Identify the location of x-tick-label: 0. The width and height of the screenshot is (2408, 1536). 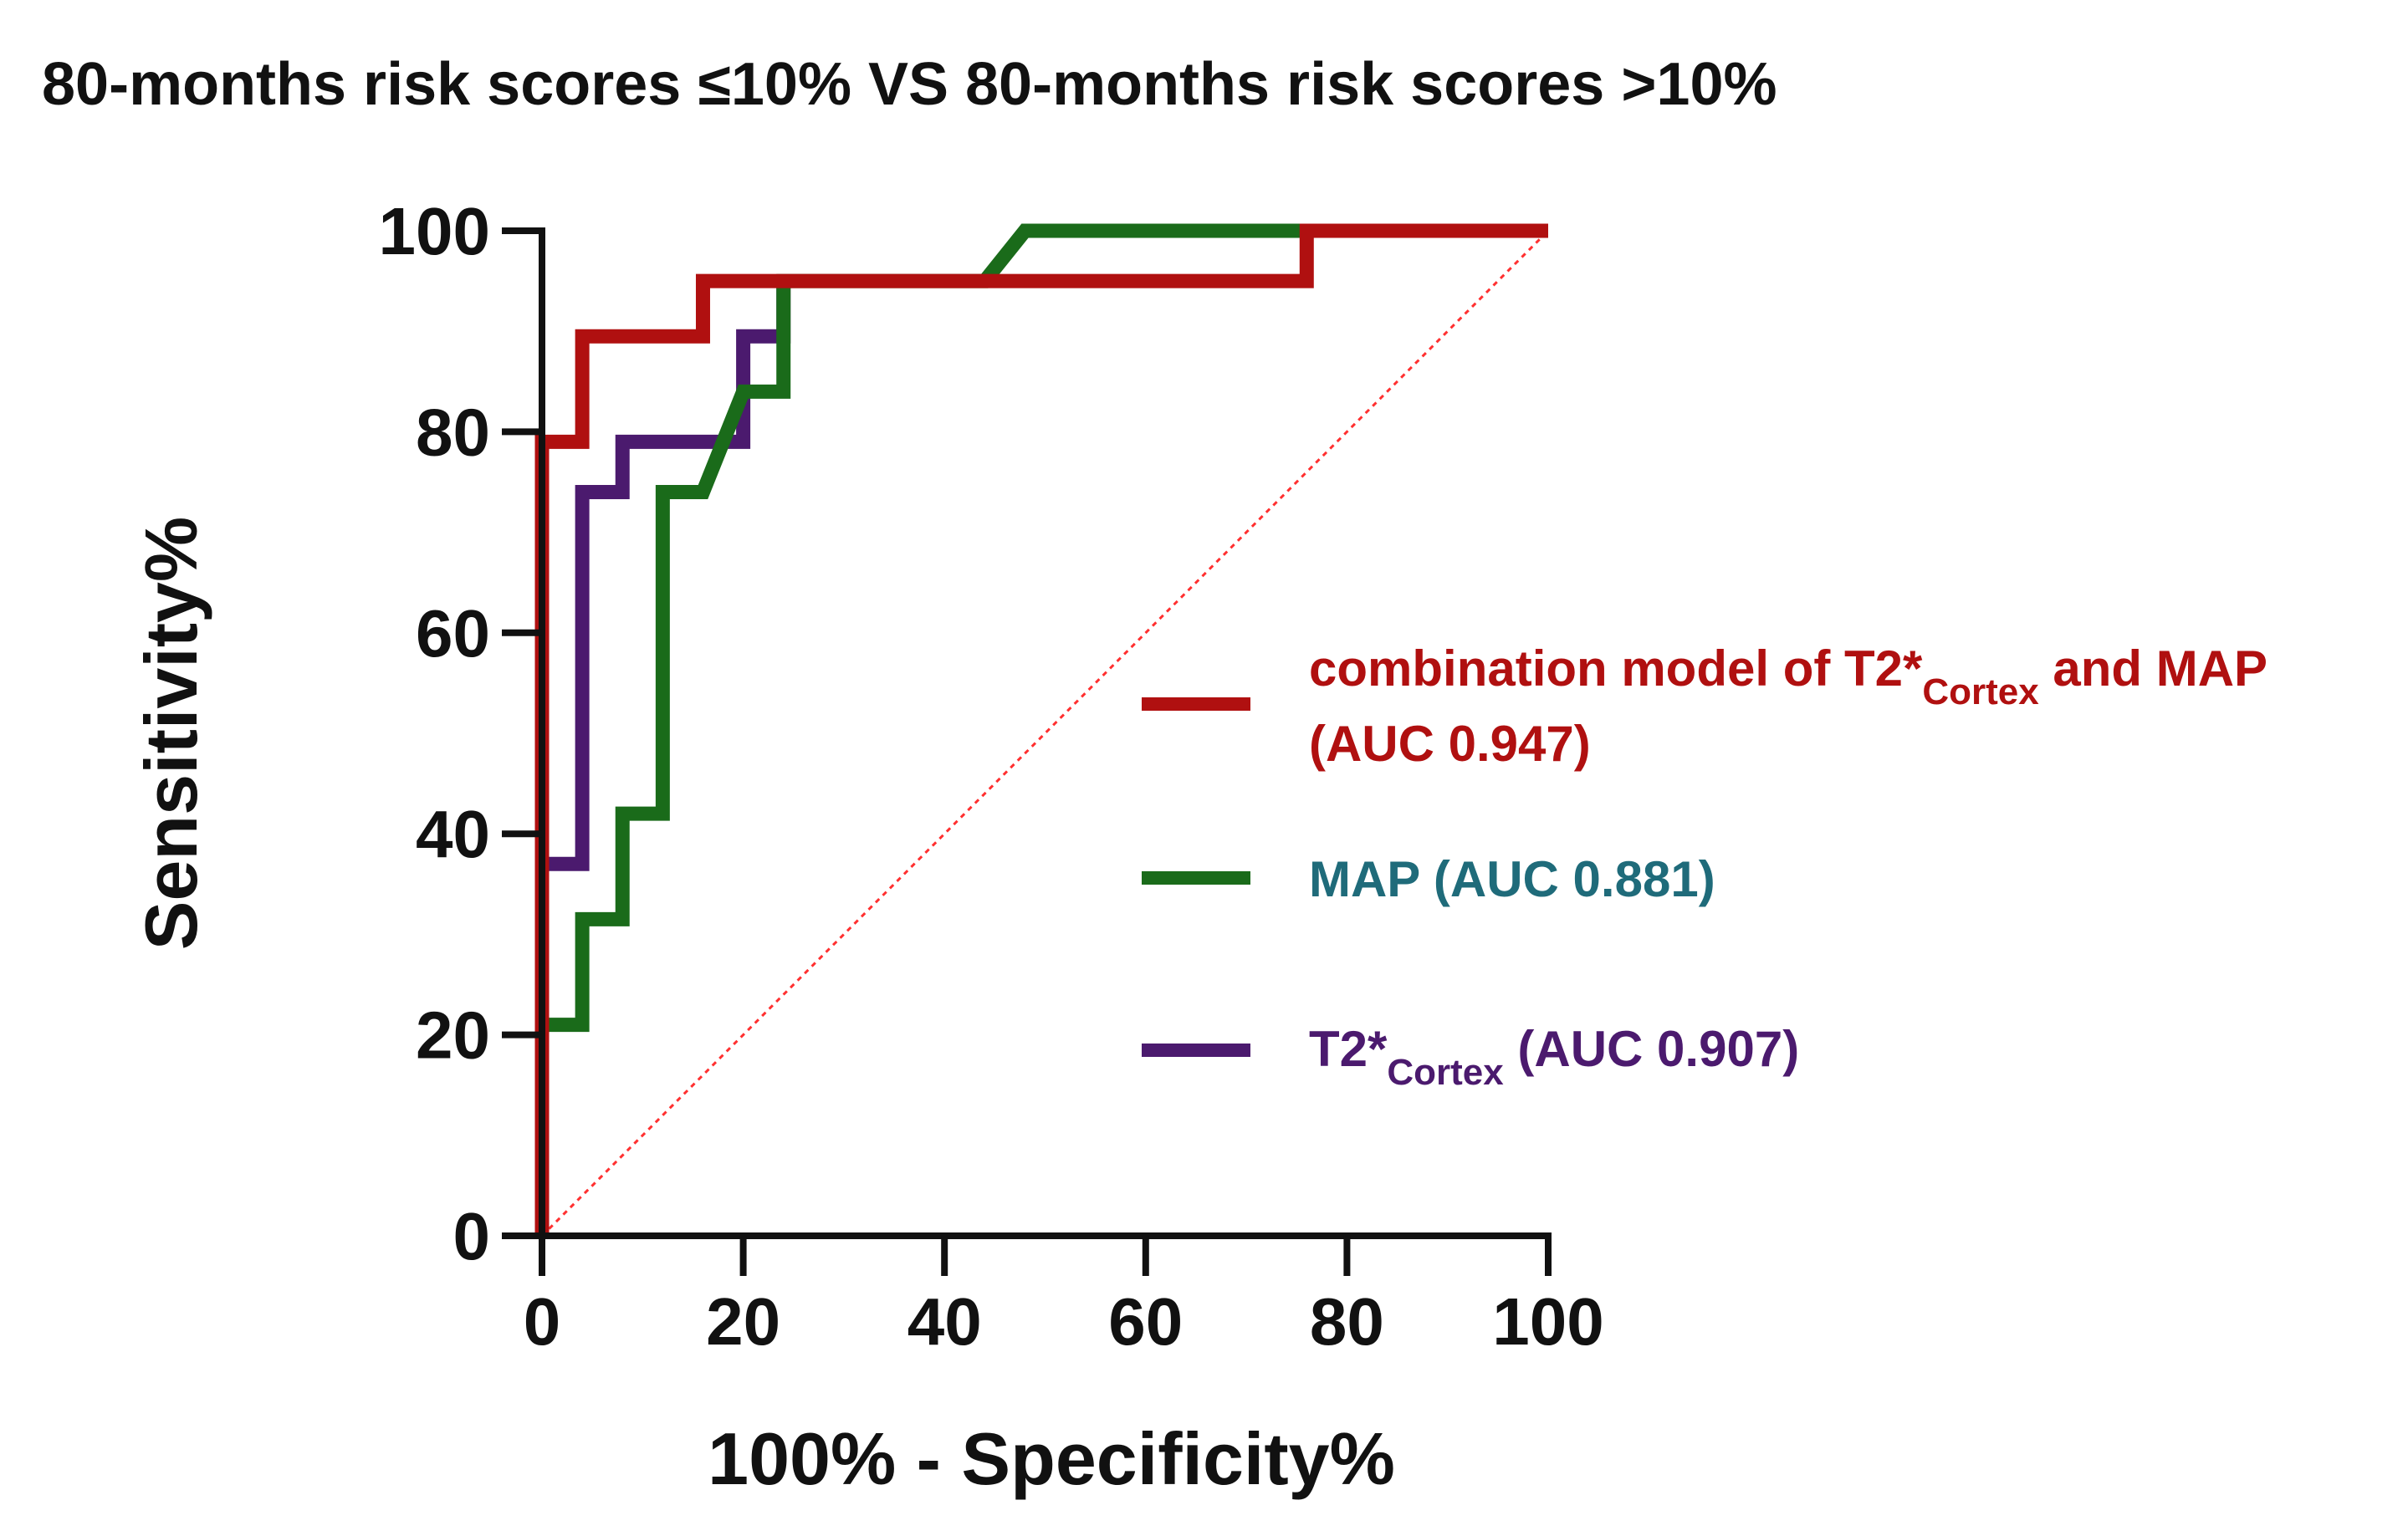
(542, 1321).